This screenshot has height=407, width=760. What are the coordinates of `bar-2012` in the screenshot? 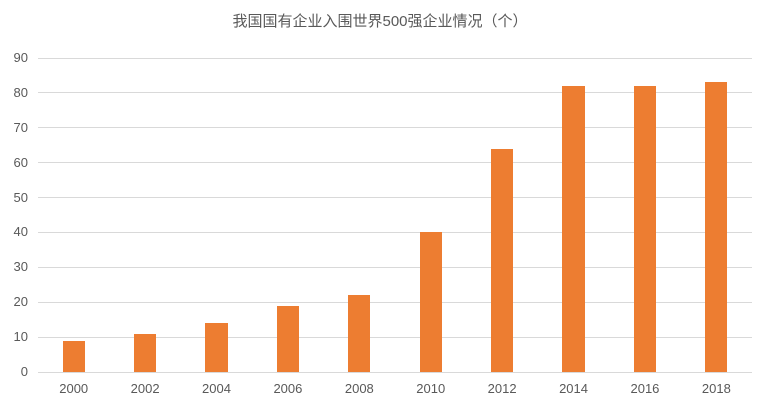 It's located at (502, 260).